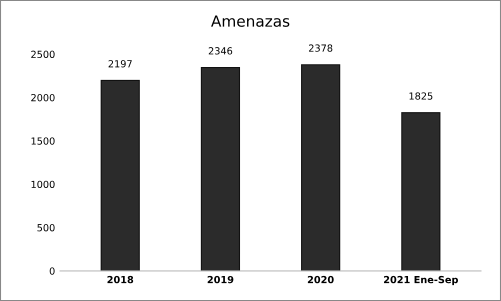 The width and height of the screenshot is (501, 301). I want to click on chart-title: Amenazas, so click(250, 21).